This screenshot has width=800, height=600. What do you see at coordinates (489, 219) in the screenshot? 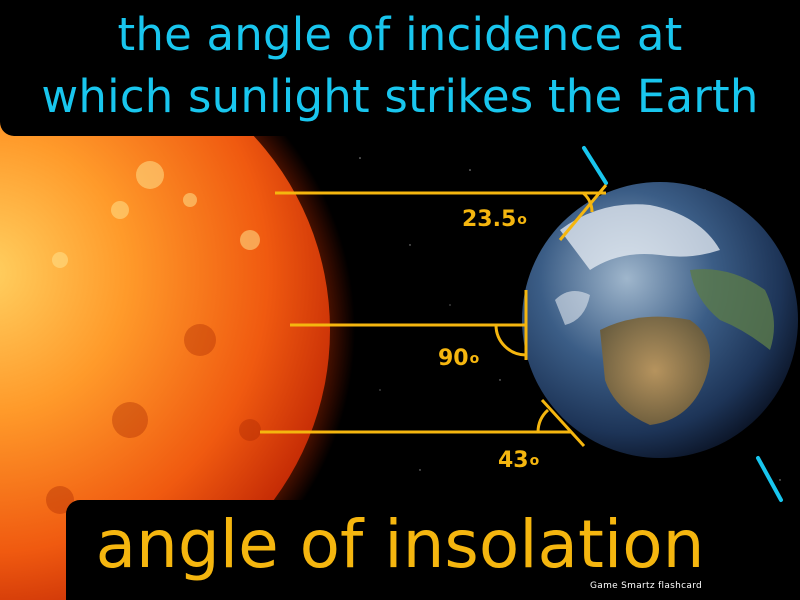
I see `angle-value: 23.5` at bounding box center [489, 219].